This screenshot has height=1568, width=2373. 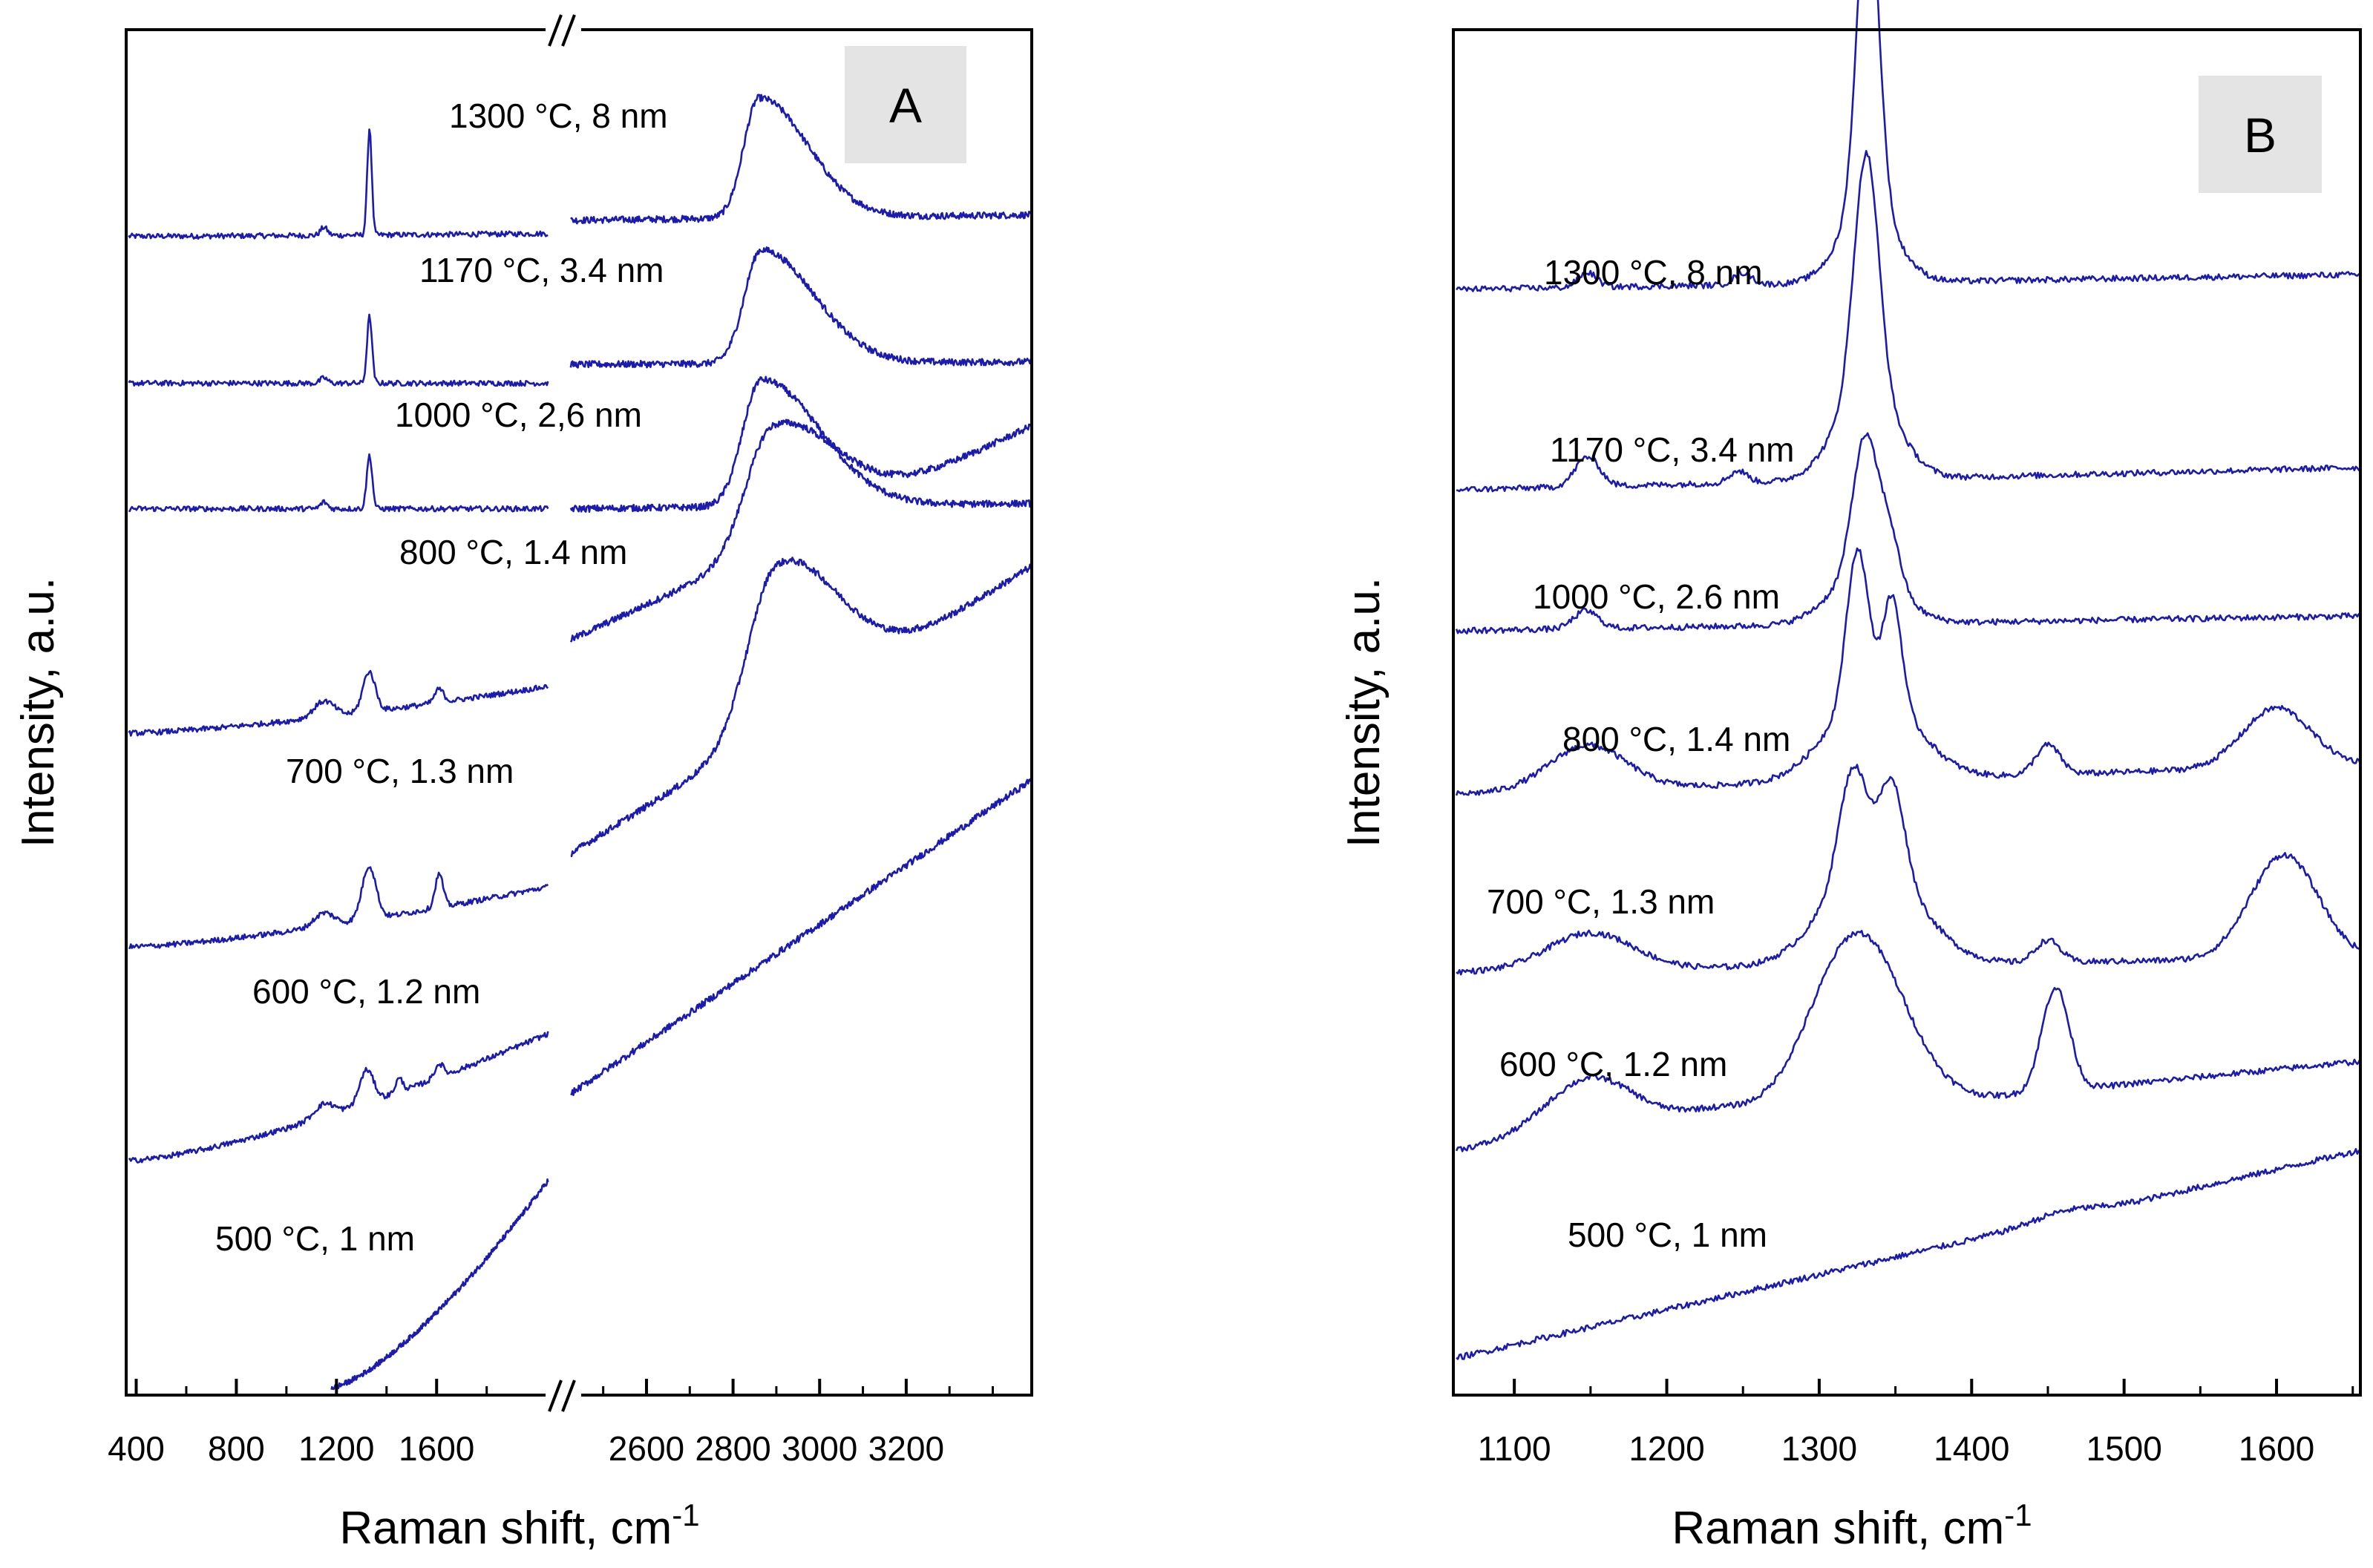 I want to click on panel-a-x-tick-label: 3000, so click(x=819, y=1448).